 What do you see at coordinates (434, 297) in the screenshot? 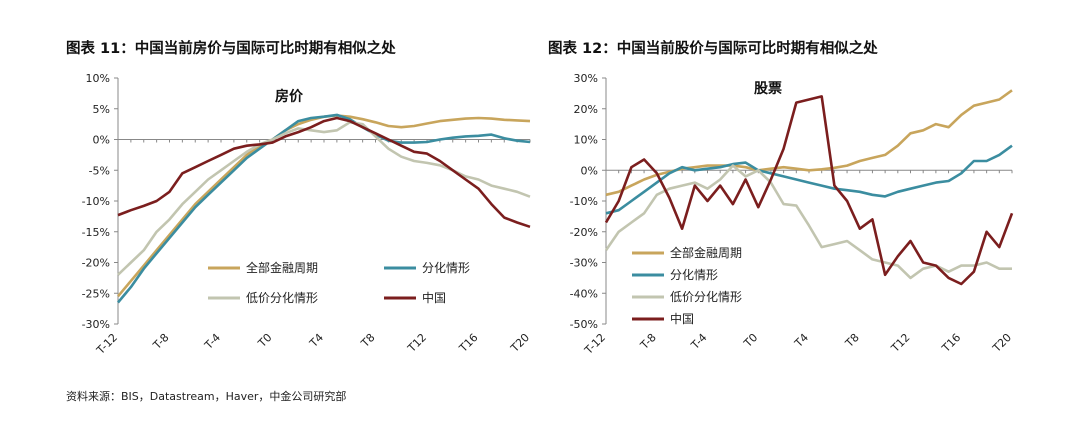
I see `house-legend-label-china: 中国` at bounding box center [434, 297].